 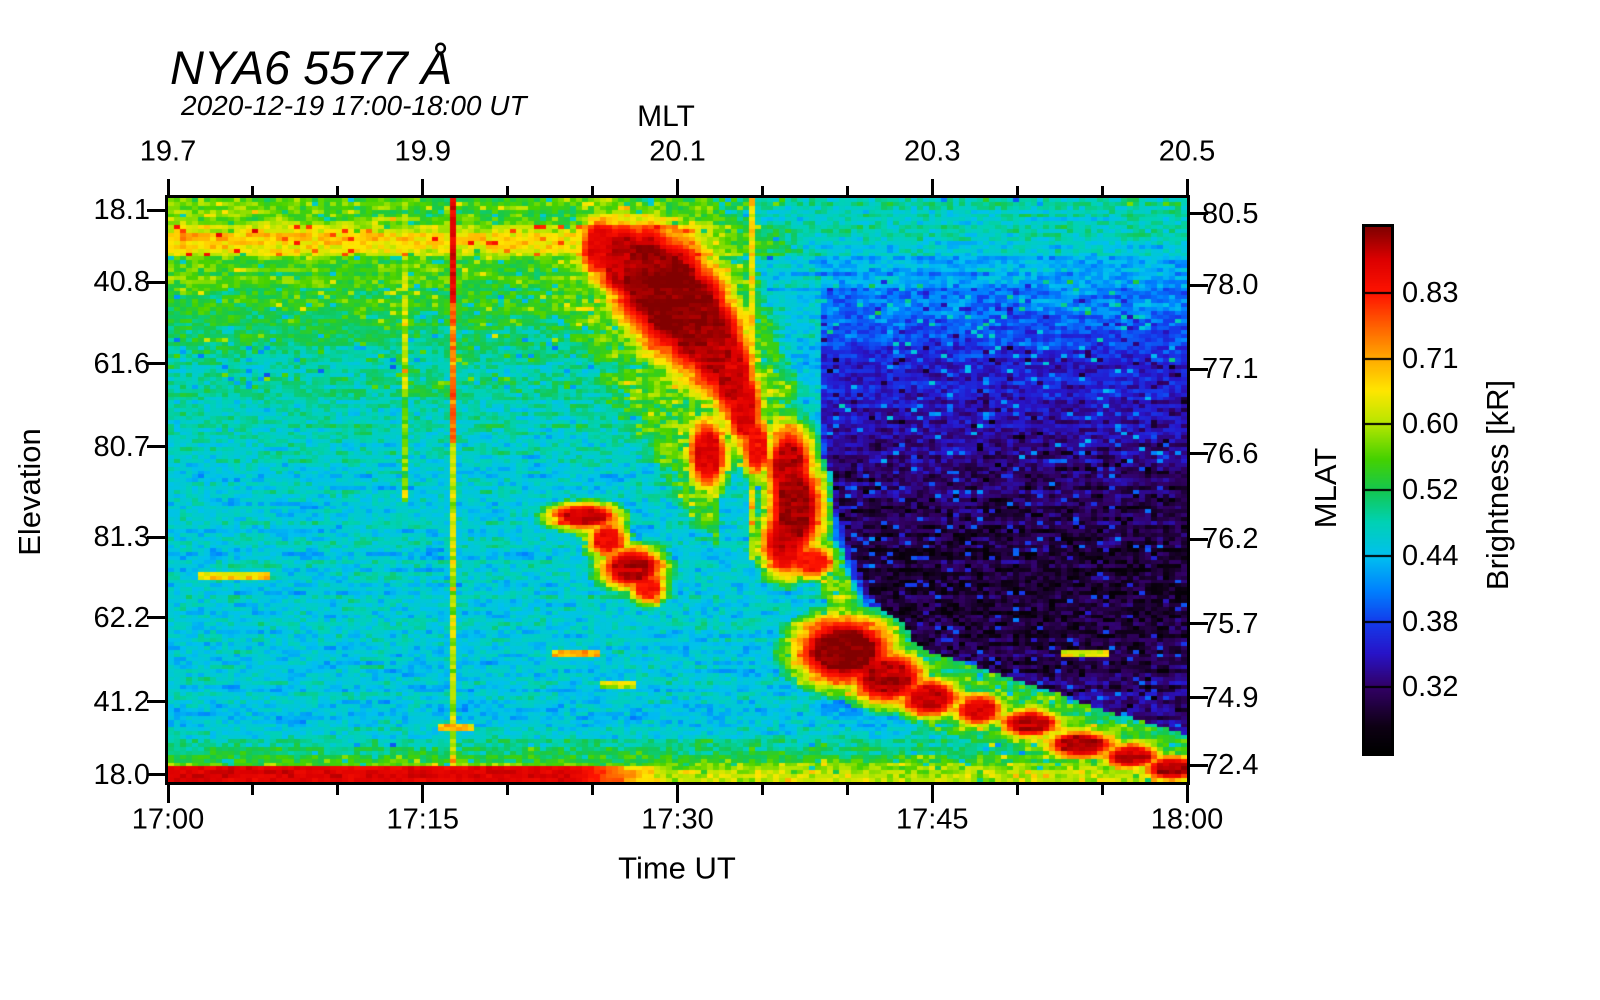 I want to click on left-tick-label: 81.3, so click(x=121, y=537).